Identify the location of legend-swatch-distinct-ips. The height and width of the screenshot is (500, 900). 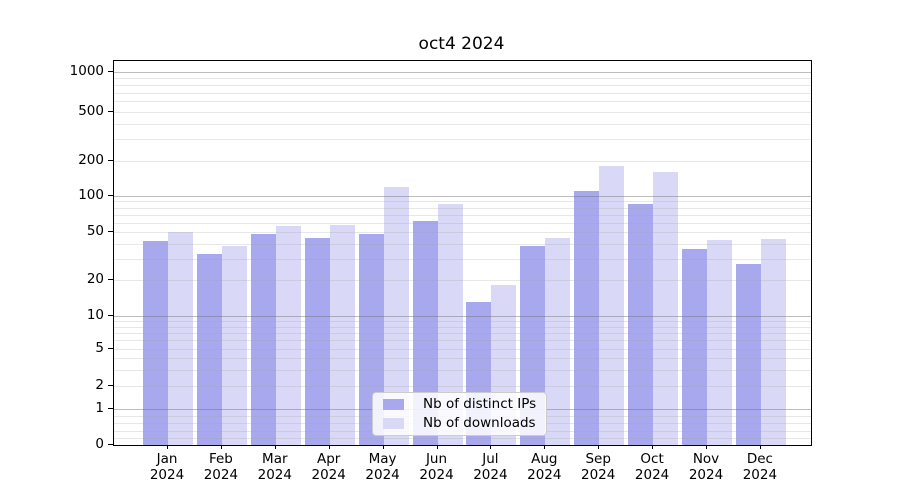
(393, 404).